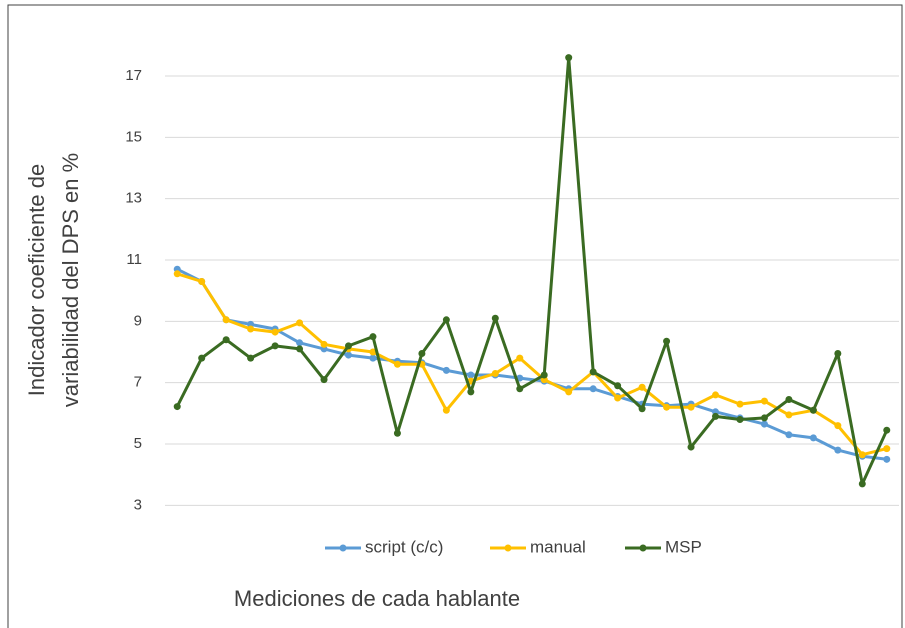  Describe the element at coordinates (377, 598) in the screenshot. I see `x-axis-title: Mediciones de cada hablante` at that location.